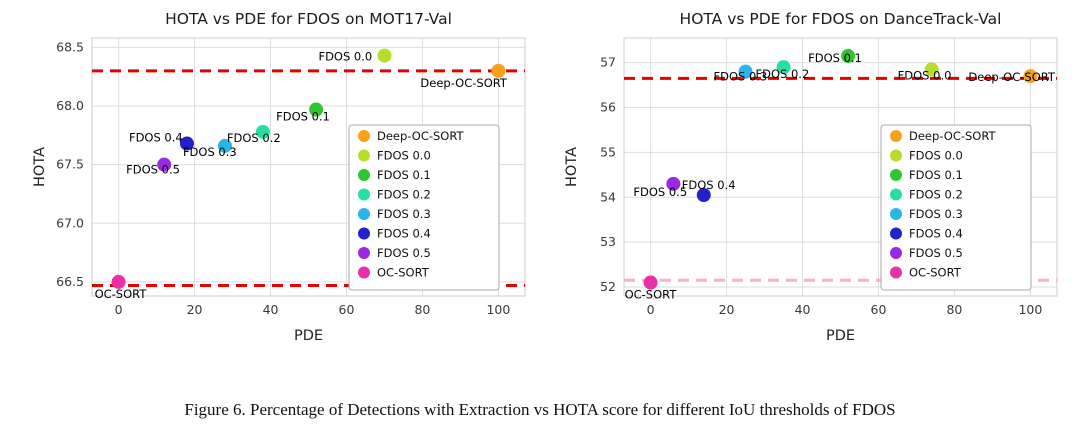  What do you see at coordinates (608, 62) in the screenshot?
I see `y-tick-label: 57` at bounding box center [608, 62].